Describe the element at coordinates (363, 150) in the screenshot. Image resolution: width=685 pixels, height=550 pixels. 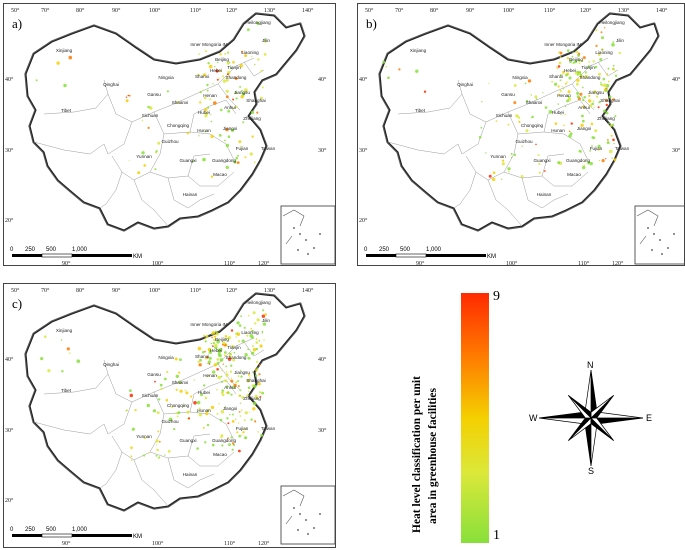
I see `graticule-left-1: 30°` at that location.